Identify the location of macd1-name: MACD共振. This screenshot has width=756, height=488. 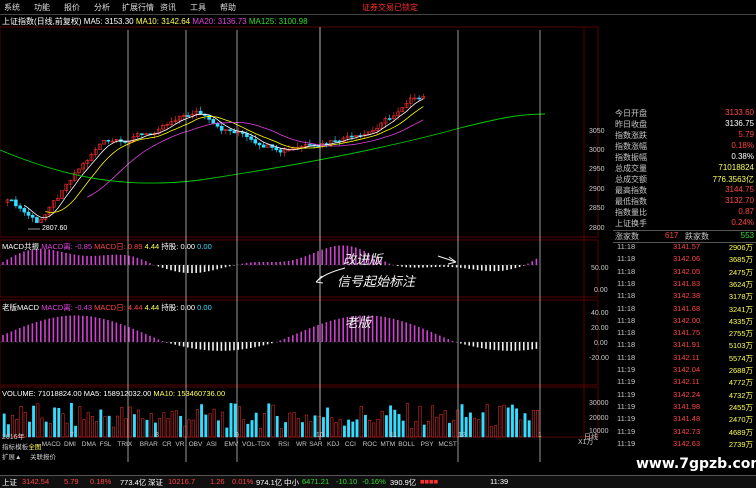
(21, 246).